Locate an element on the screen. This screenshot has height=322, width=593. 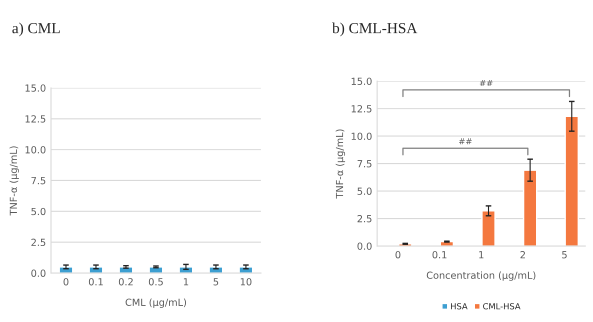
legend-label: HSA is located at coordinates (459, 306).